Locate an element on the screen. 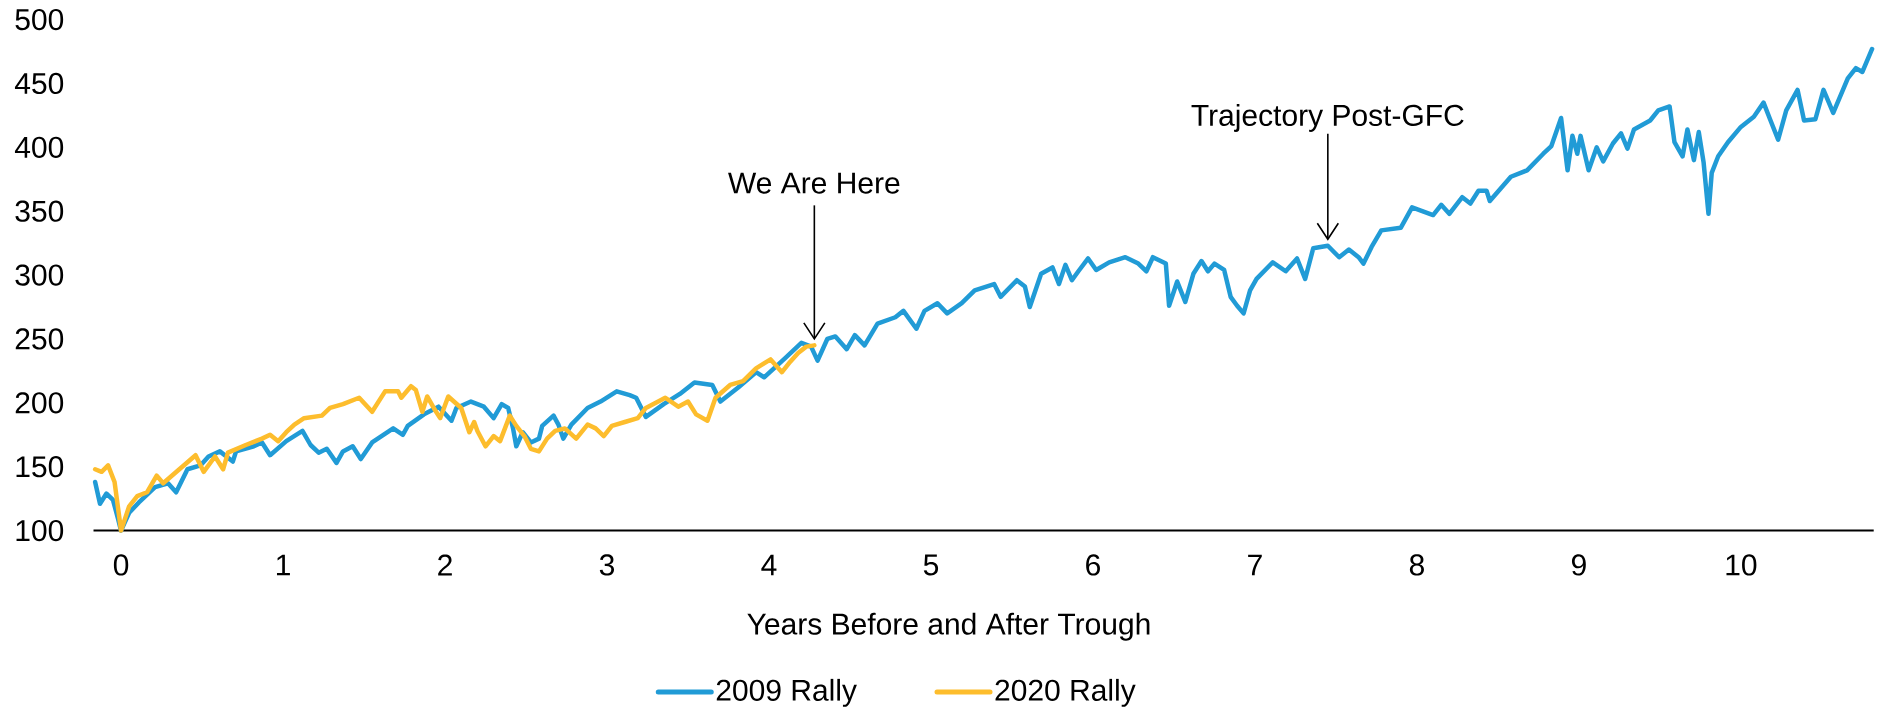 The height and width of the screenshot is (711, 1884). x-tick-label: 5 is located at coordinates (931, 565).